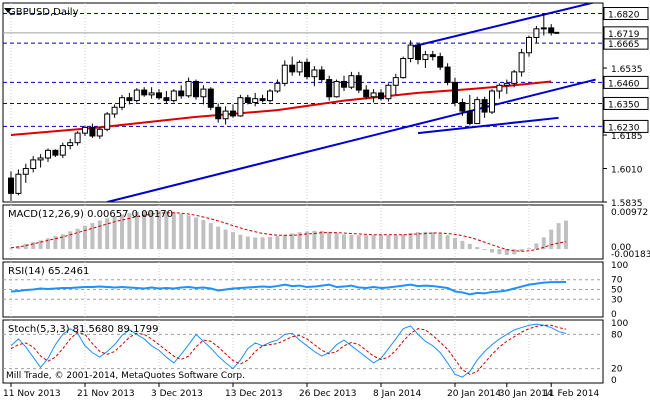 This screenshot has height=404, width=650. Describe the element at coordinates (630, 255) in the screenshot. I see `macd-y-tick-label: -0.00183` at that location.